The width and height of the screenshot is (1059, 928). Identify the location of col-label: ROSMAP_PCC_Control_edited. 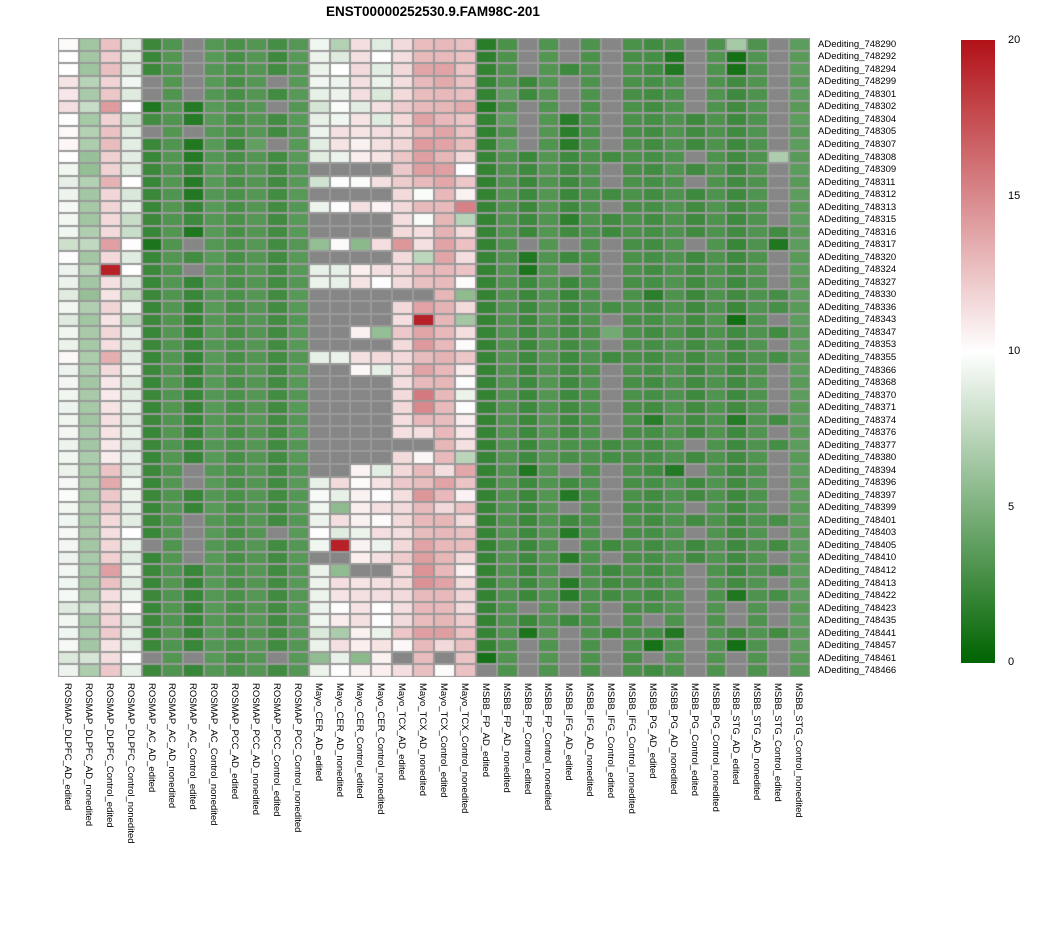
(276, 750).